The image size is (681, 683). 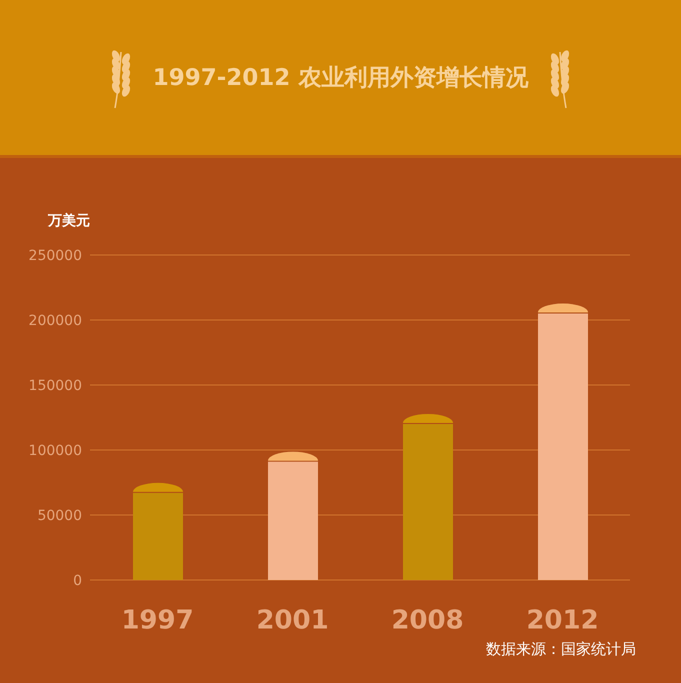 What do you see at coordinates (77, 580) in the screenshot?
I see `y-tick-label: 0` at bounding box center [77, 580].